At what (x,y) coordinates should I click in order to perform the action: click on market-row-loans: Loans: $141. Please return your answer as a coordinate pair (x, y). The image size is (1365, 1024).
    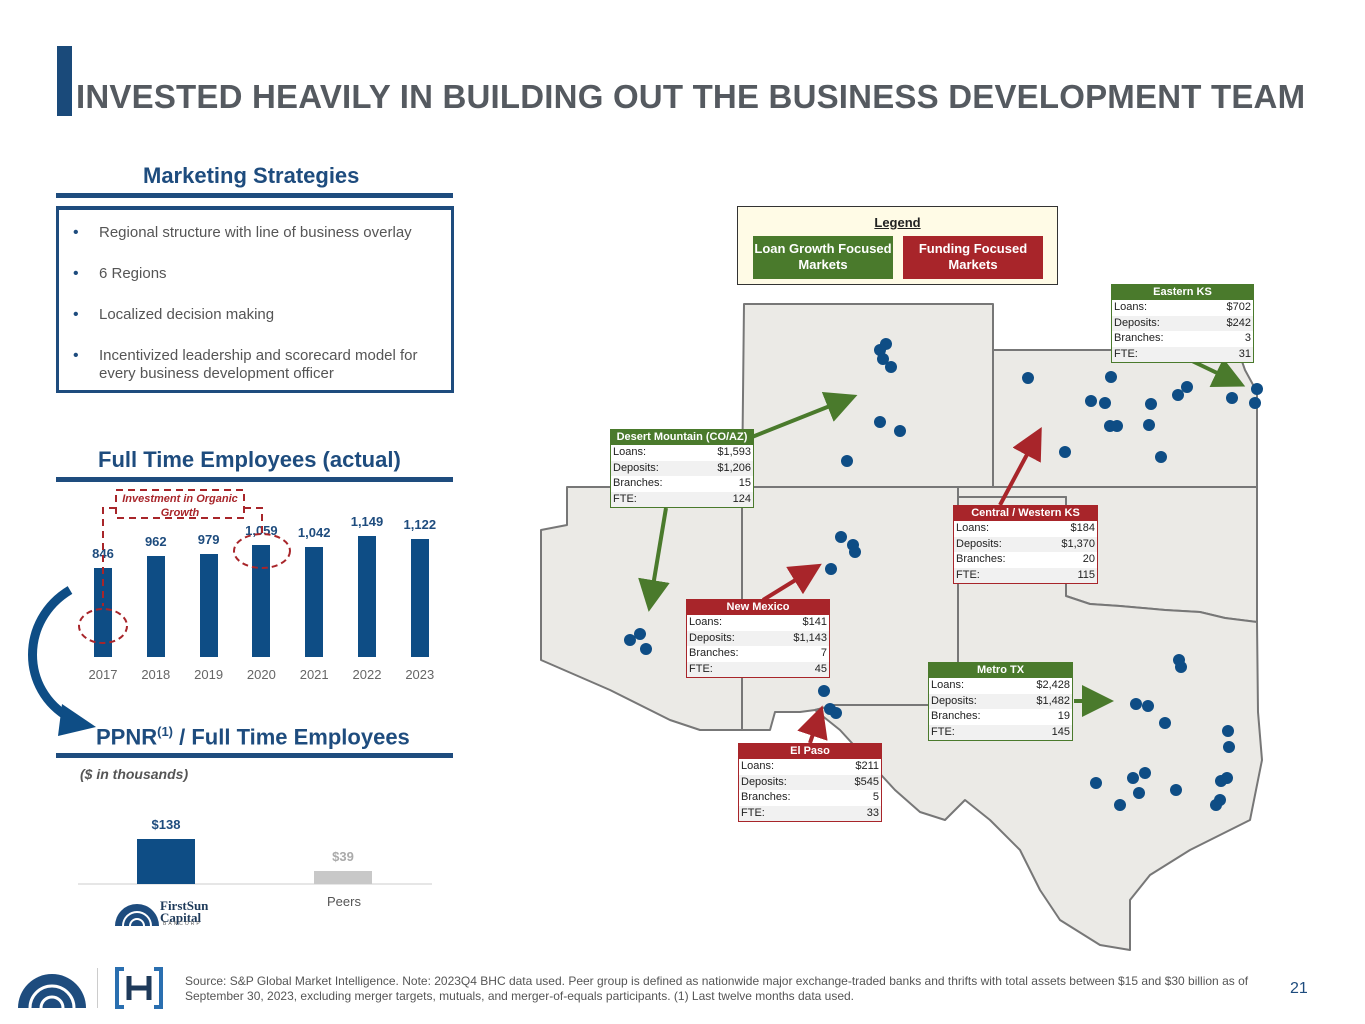
    Looking at the image, I should click on (758, 622).